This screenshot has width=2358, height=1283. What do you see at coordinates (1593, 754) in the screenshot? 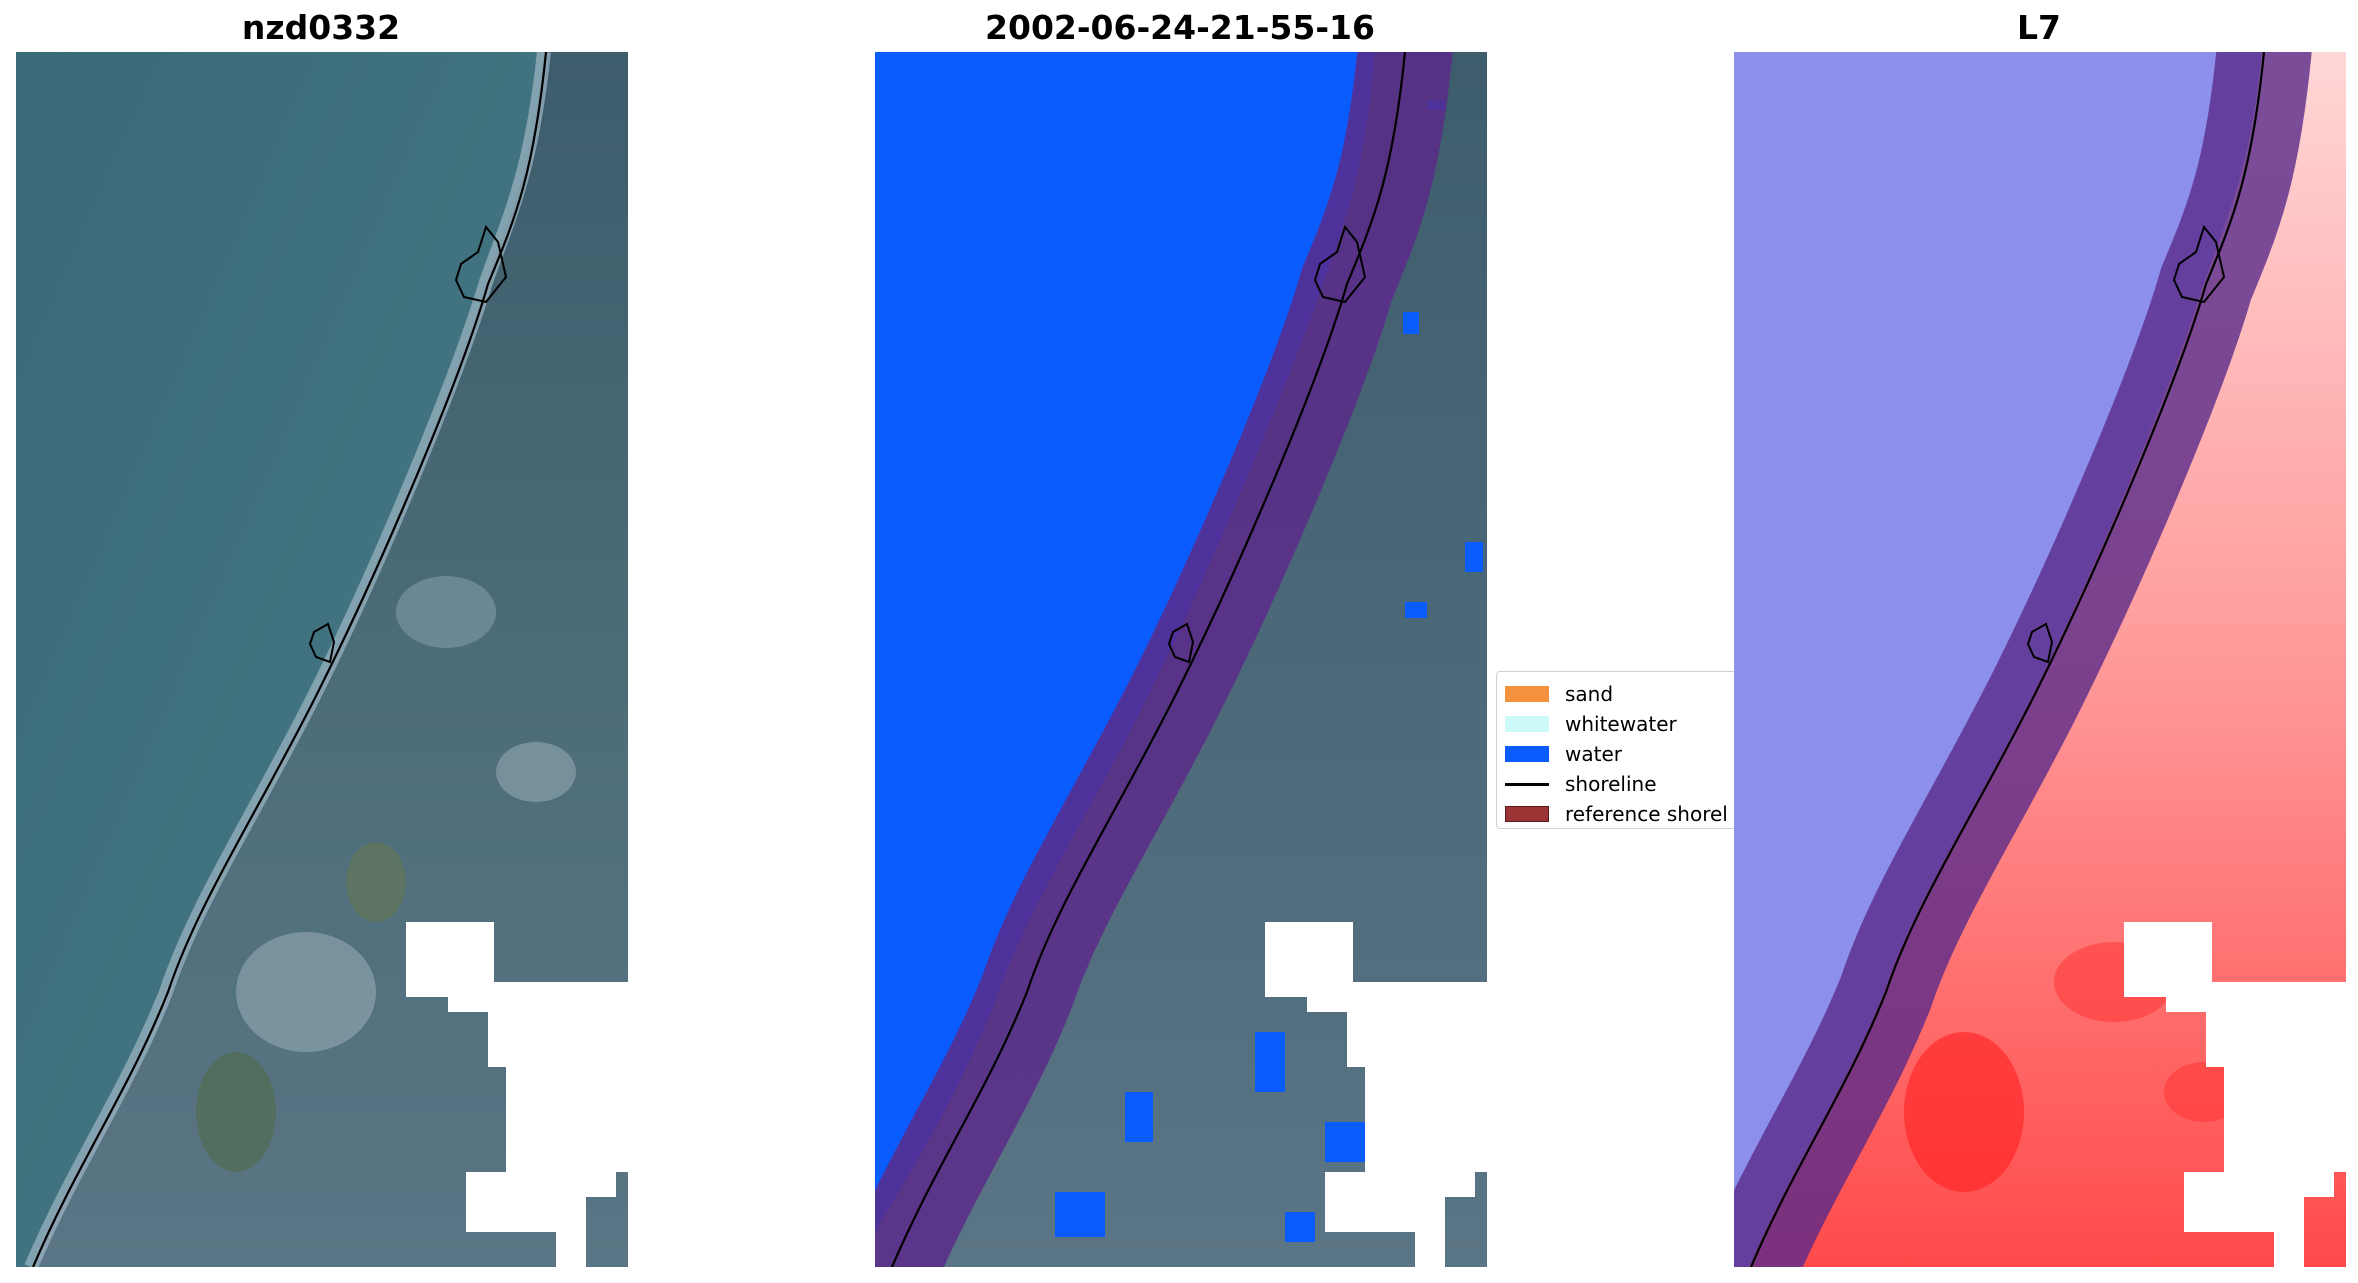
I see `legend-label-water: water` at bounding box center [1593, 754].